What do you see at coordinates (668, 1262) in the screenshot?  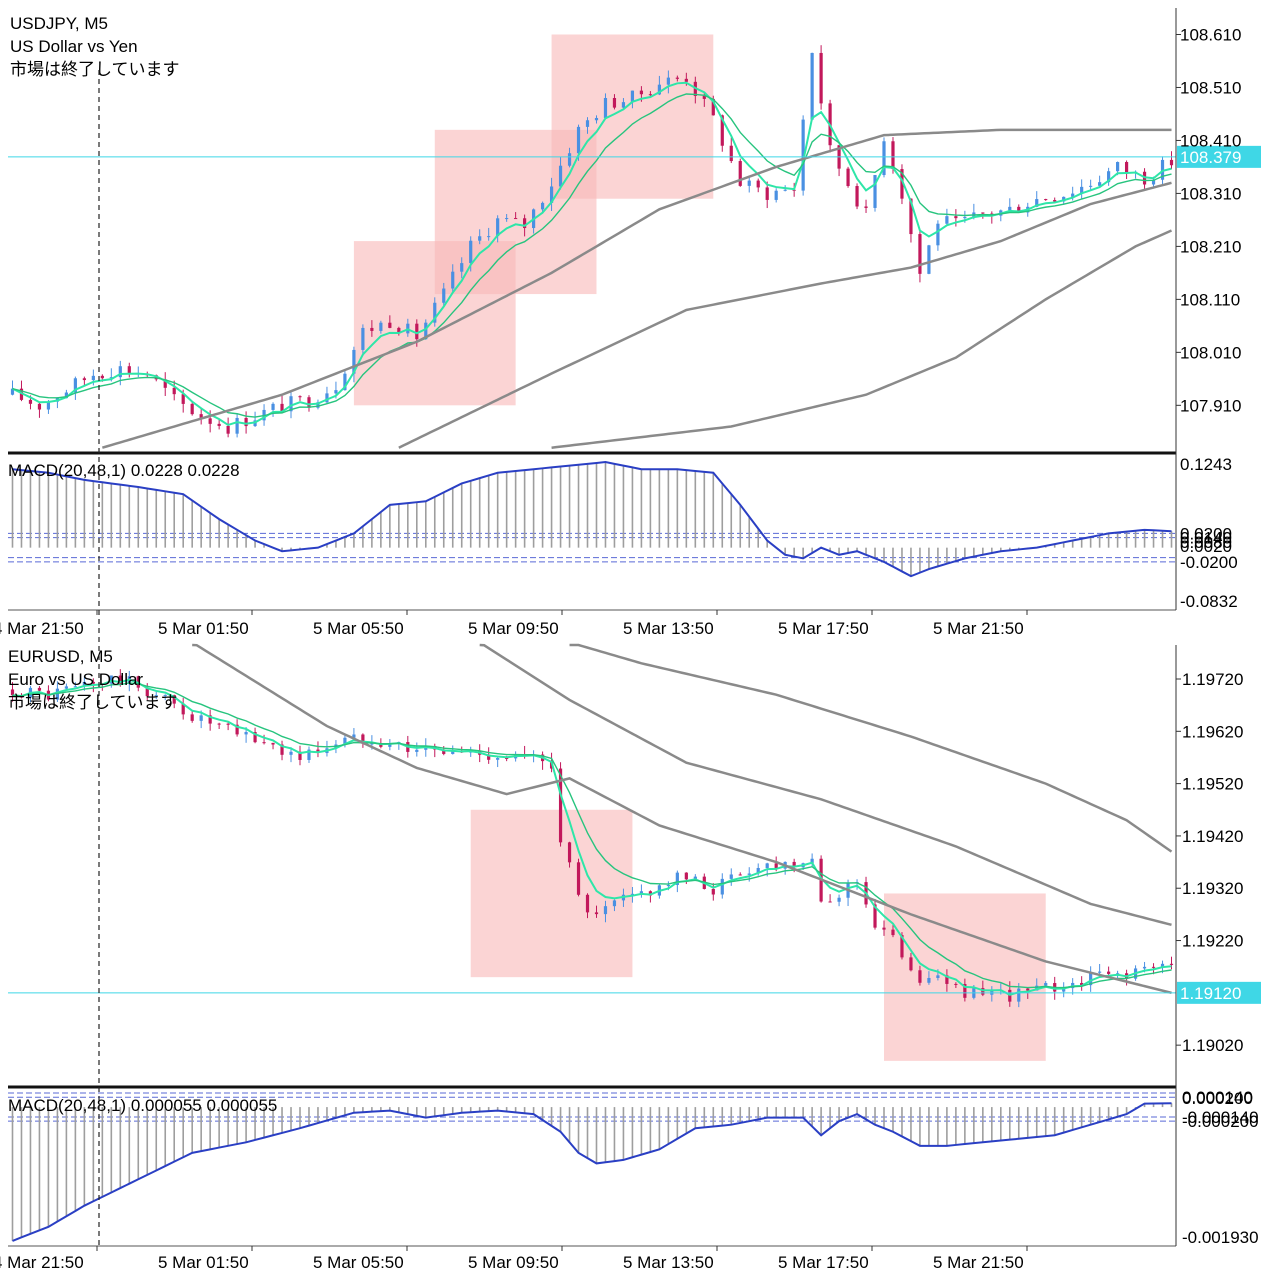 I see `time-tick-label: 5 Mar 13:50` at bounding box center [668, 1262].